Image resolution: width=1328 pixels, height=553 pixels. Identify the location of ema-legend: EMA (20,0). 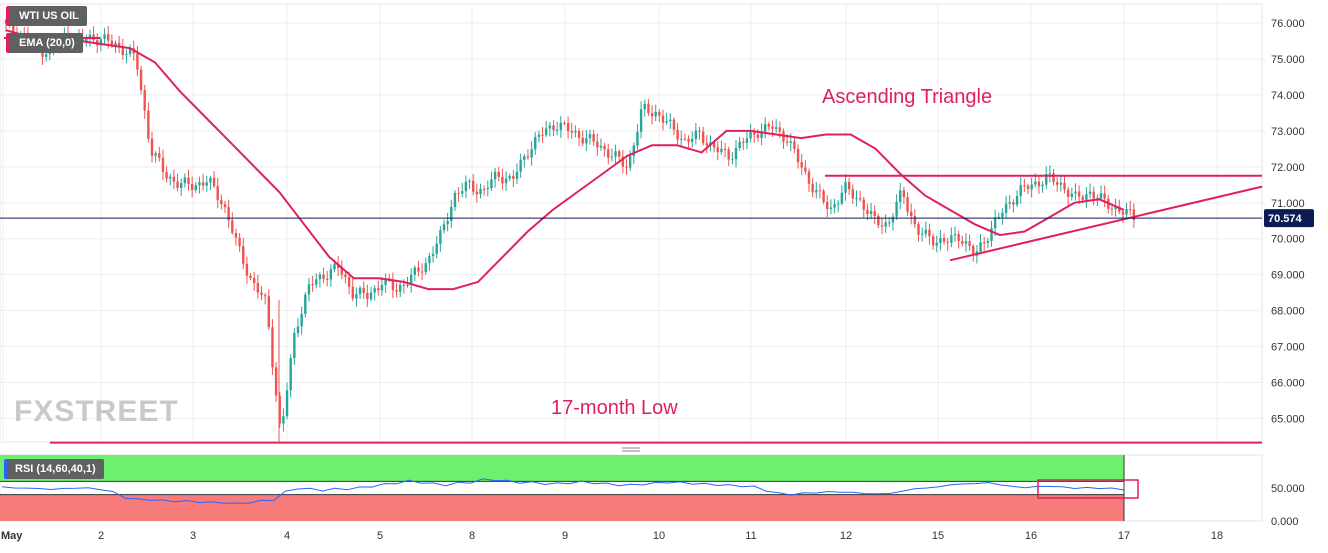
(44, 43).